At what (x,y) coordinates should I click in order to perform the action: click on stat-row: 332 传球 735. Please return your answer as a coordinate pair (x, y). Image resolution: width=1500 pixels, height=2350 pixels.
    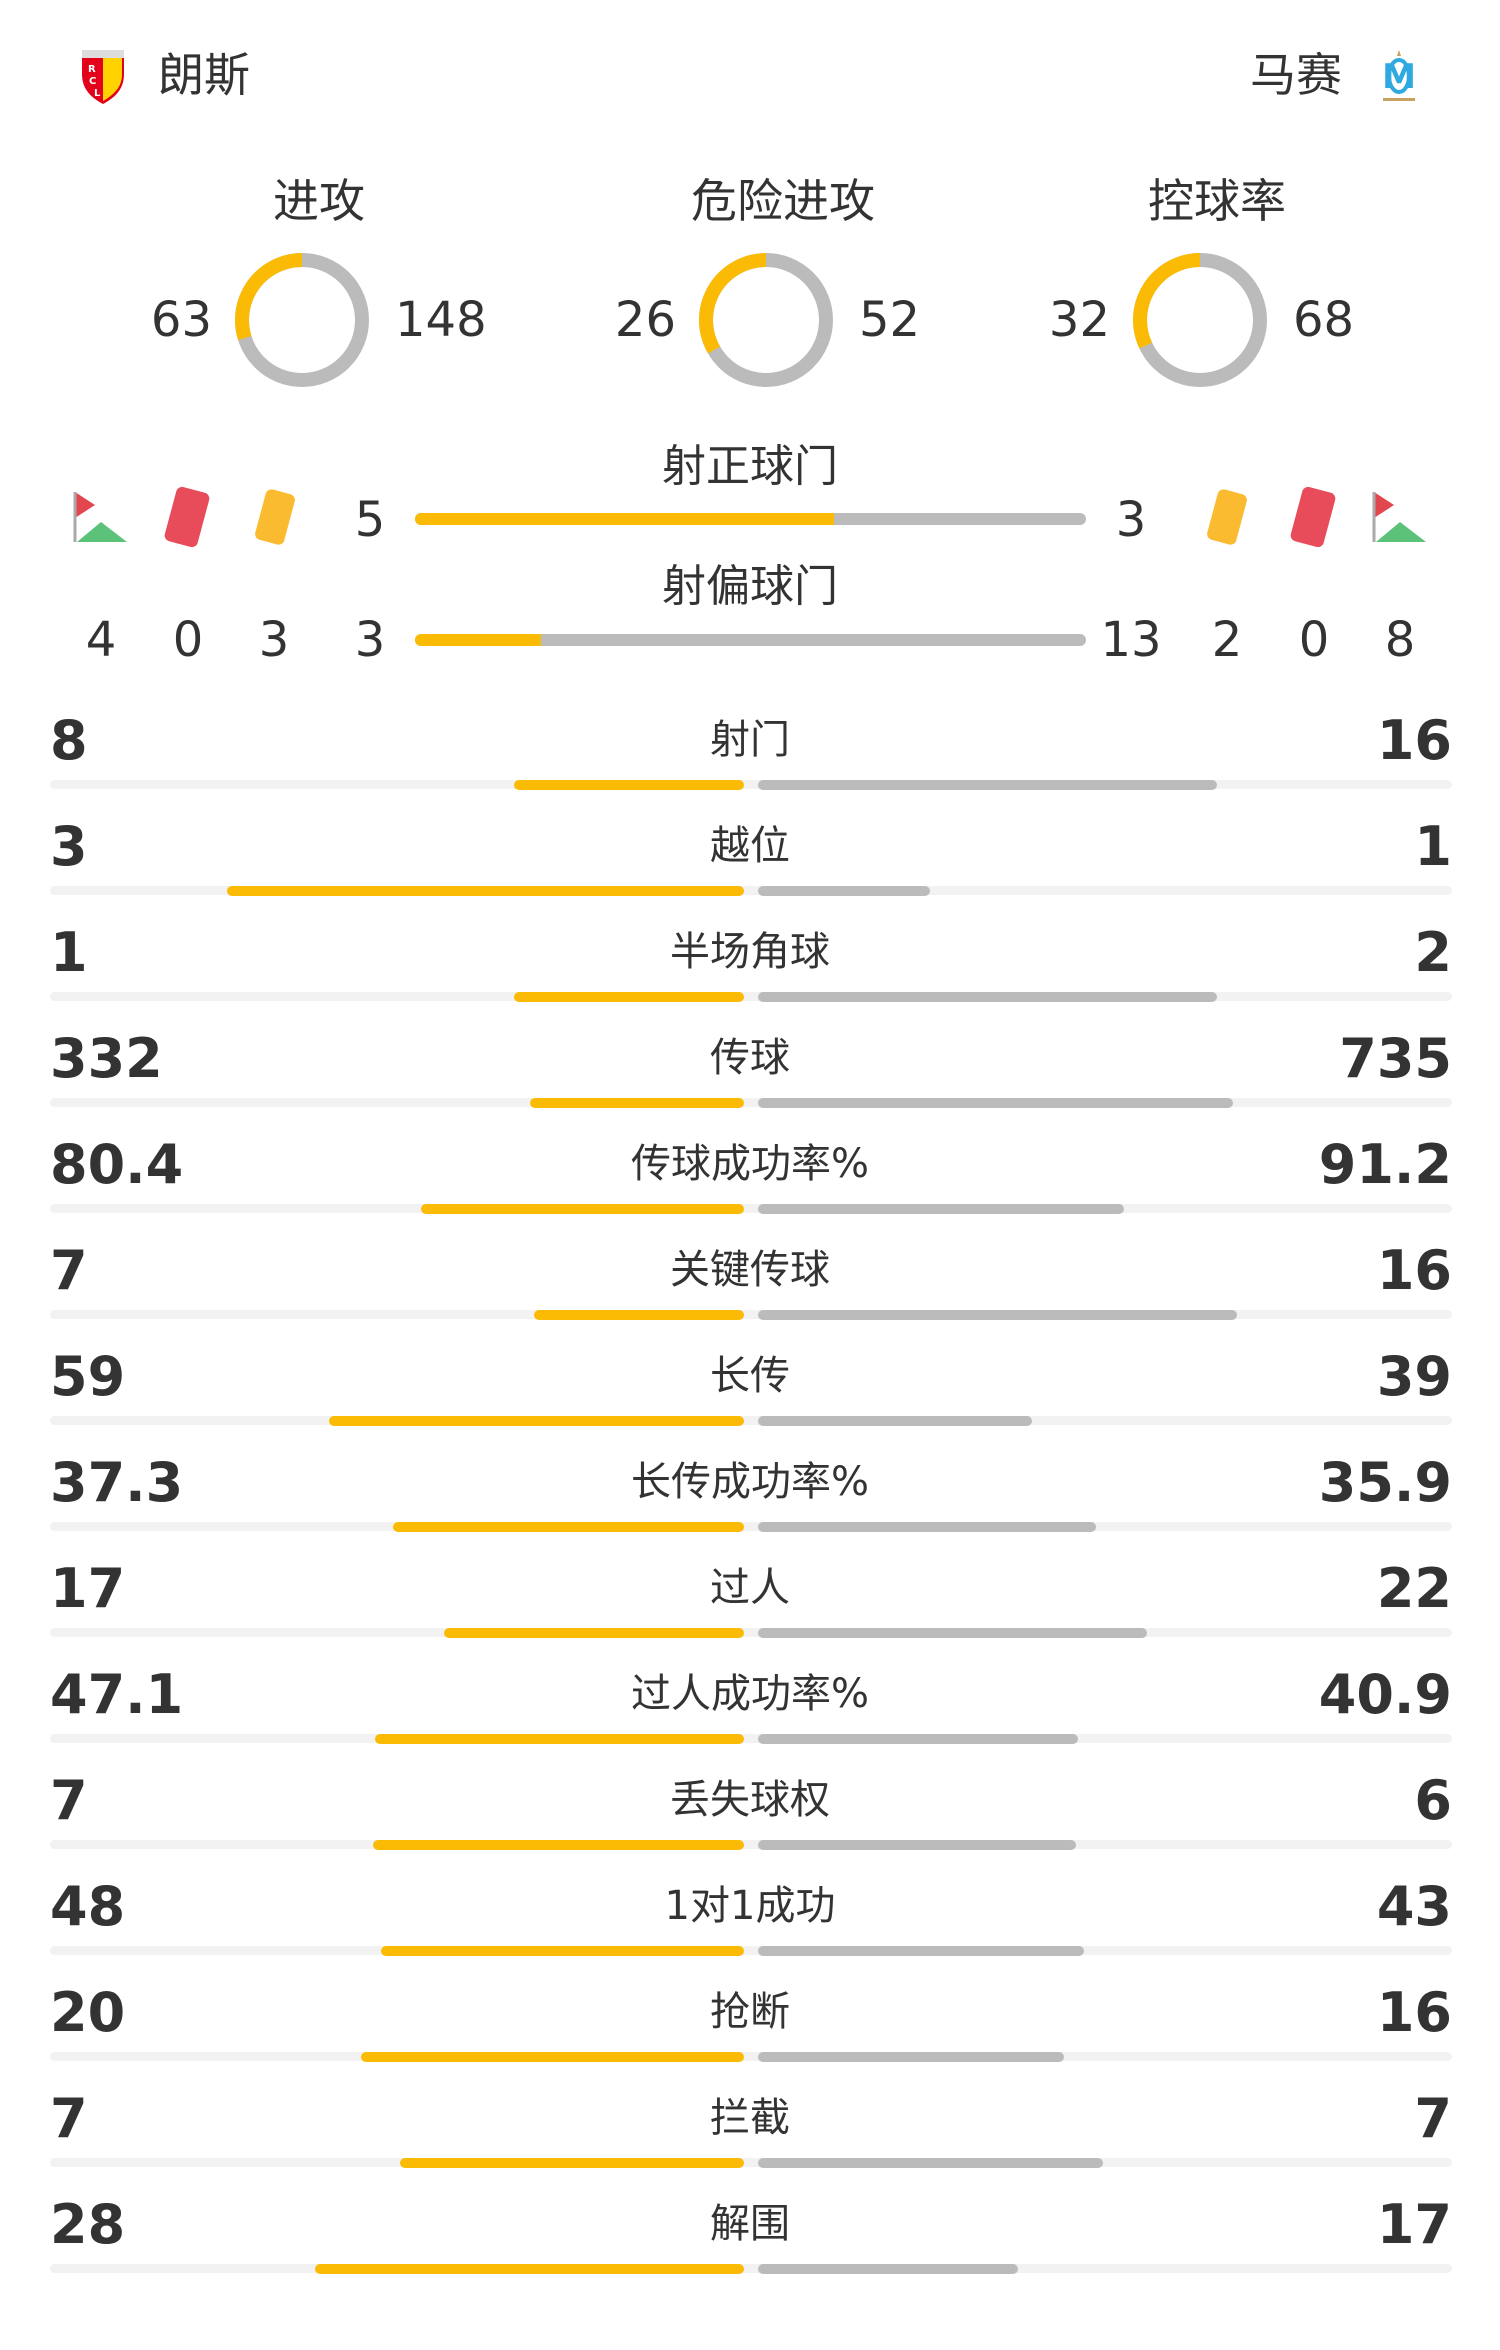
    Looking at the image, I should click on (750, 1077).